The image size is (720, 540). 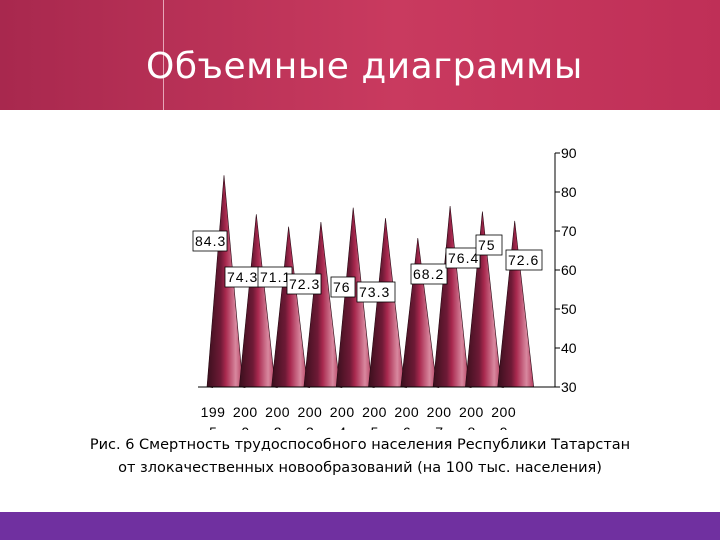 I want to click on y-tick-label: 70, so click(x=569, y=231).